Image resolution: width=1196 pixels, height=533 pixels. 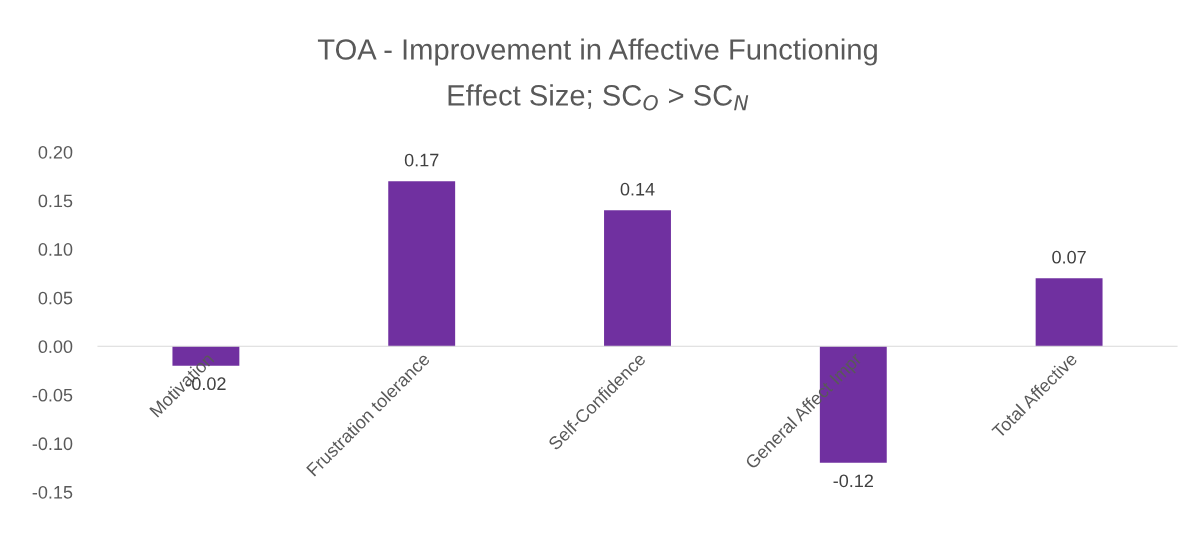 What do you see at coordinates (52, 444) in the screenshot?
I see `y-tick-label: -0.10` at bounding box center [52, 444].